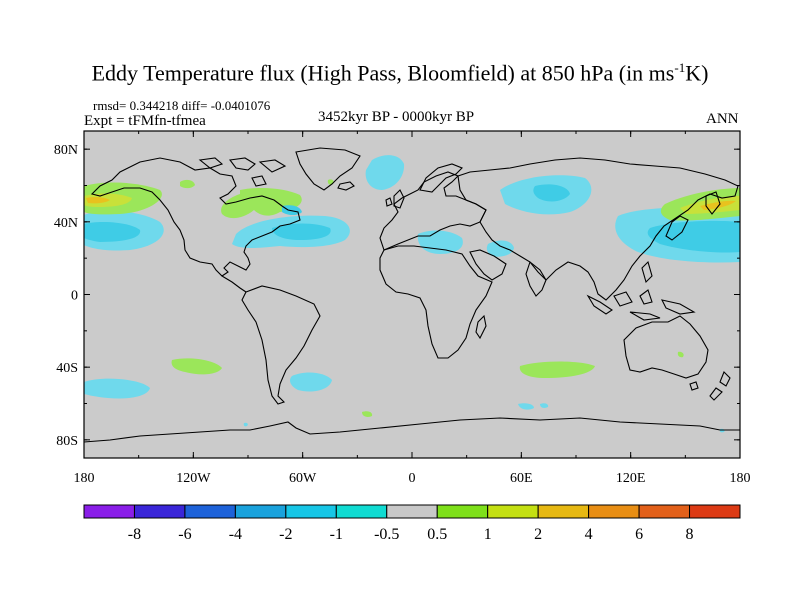 The width and height of the screenshot is (800, 600). Describe the element at coordinates (488, 534) in the screenshot. I see `colorbar-label: 1` at that location.